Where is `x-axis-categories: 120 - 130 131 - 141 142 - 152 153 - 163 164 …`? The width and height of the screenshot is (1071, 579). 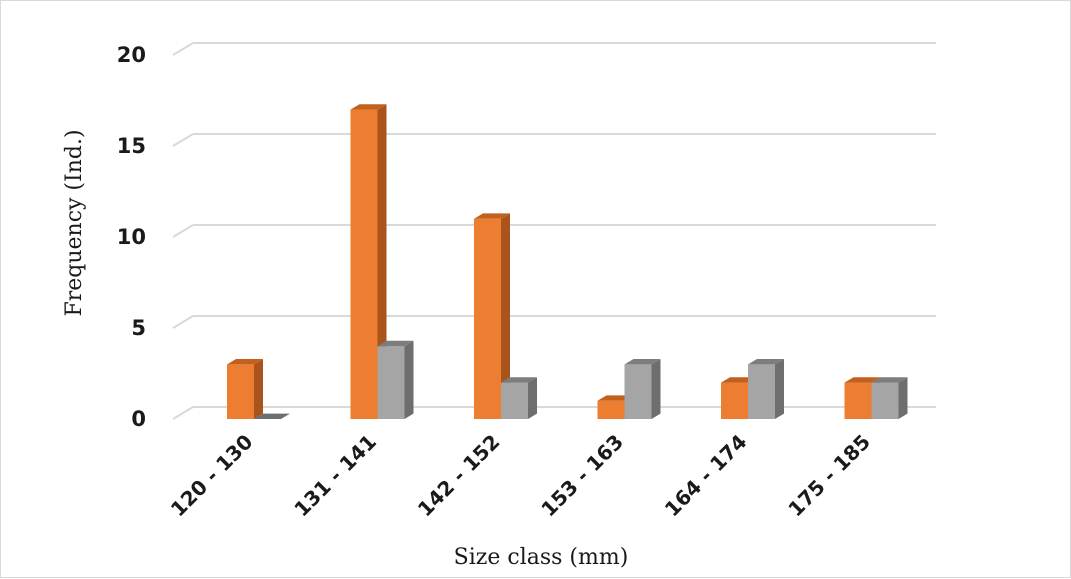
x-axis-categories: 120 - 130 131 - 141 142 - 152 153 - 163 164 … is located at coordinates (520, 476).